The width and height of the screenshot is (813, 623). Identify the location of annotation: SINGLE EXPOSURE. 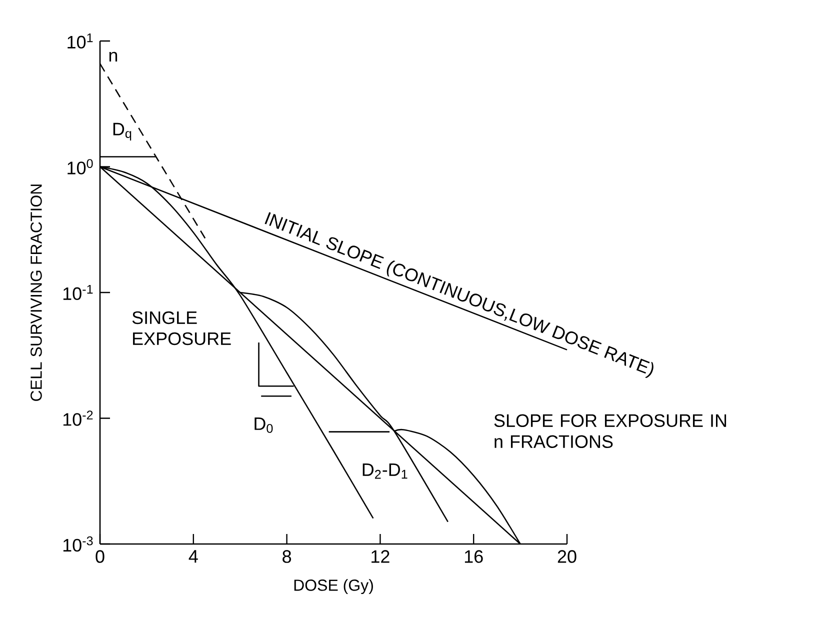
(181, 328).